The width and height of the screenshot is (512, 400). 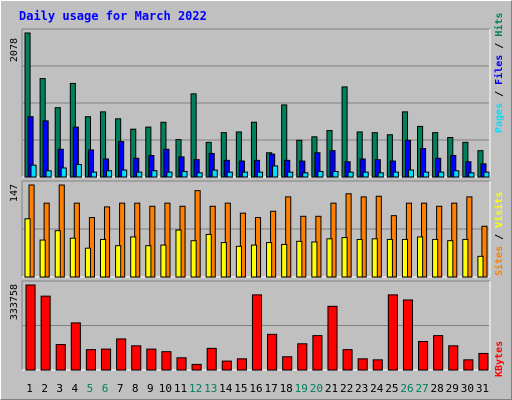 I want to click on day-label-24: 24, so click(x=377, y=388).